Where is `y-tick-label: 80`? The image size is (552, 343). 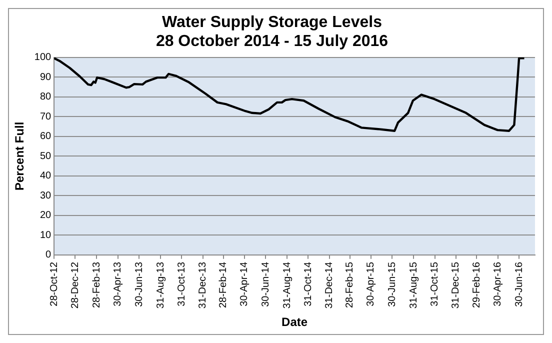
y-tick-label: 80 is located at coordinates (46, 97).